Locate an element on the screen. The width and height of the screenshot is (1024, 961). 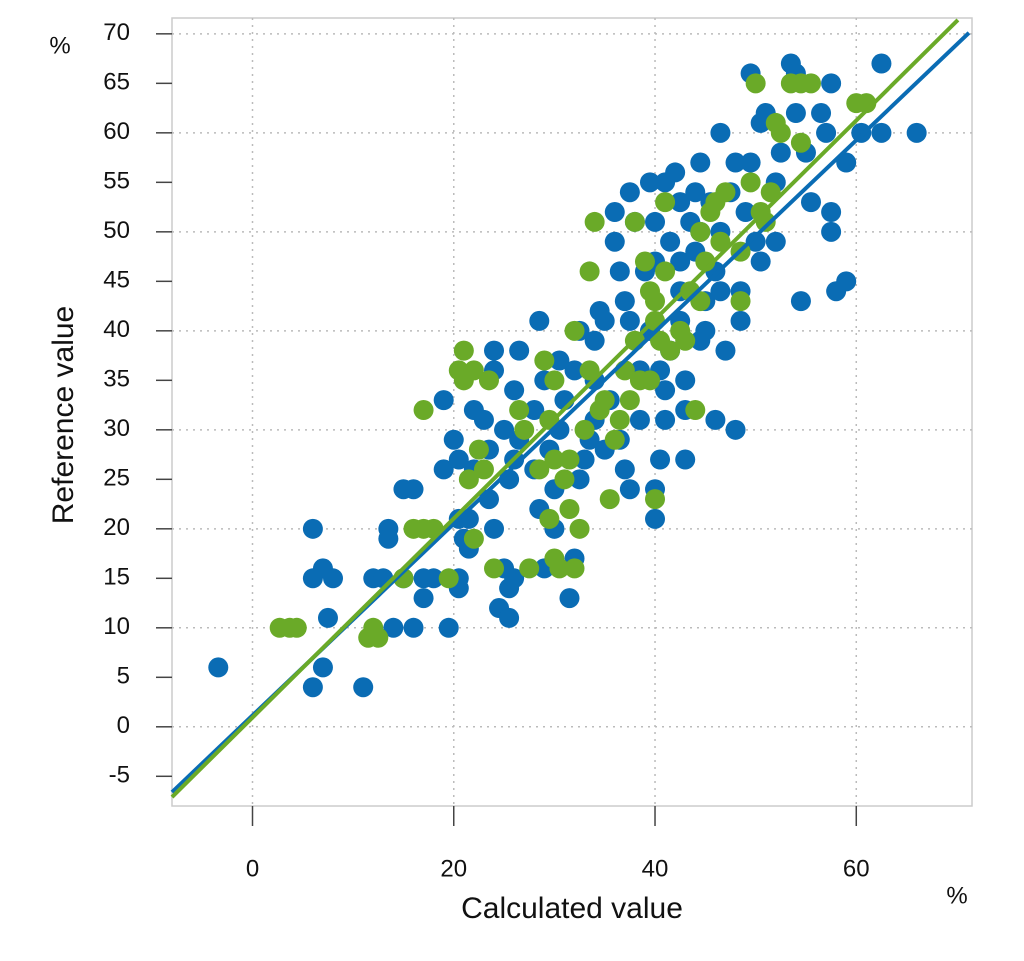
y-tick-label: 55 is located at coordinates (116, 181).